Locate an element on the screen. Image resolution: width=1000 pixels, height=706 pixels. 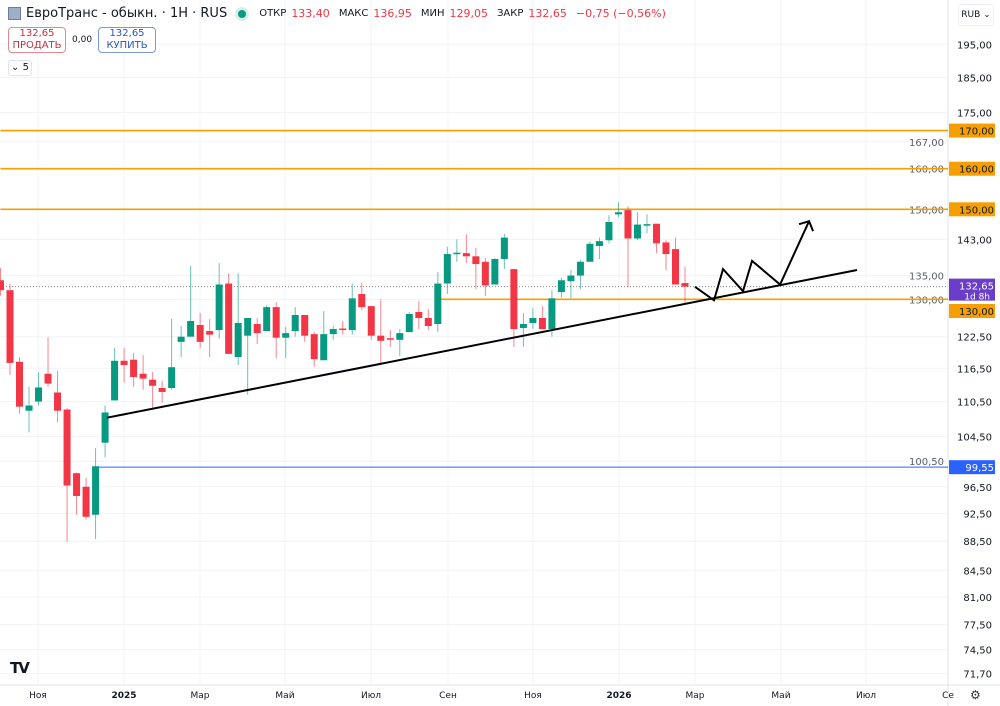
y-tick-label: 150,00 is located at coordinates (926, 210).